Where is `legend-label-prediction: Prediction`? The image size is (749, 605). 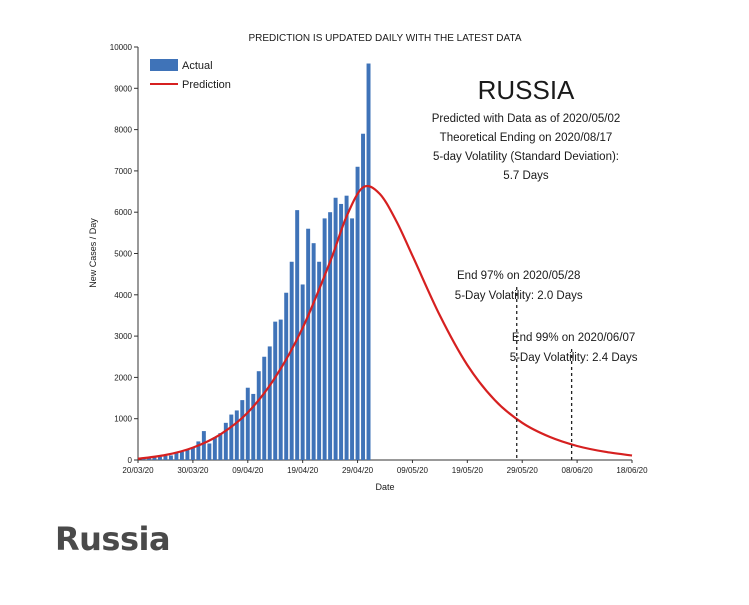 legend-label-prediction: Prediction is located at coordinates (206, 85).